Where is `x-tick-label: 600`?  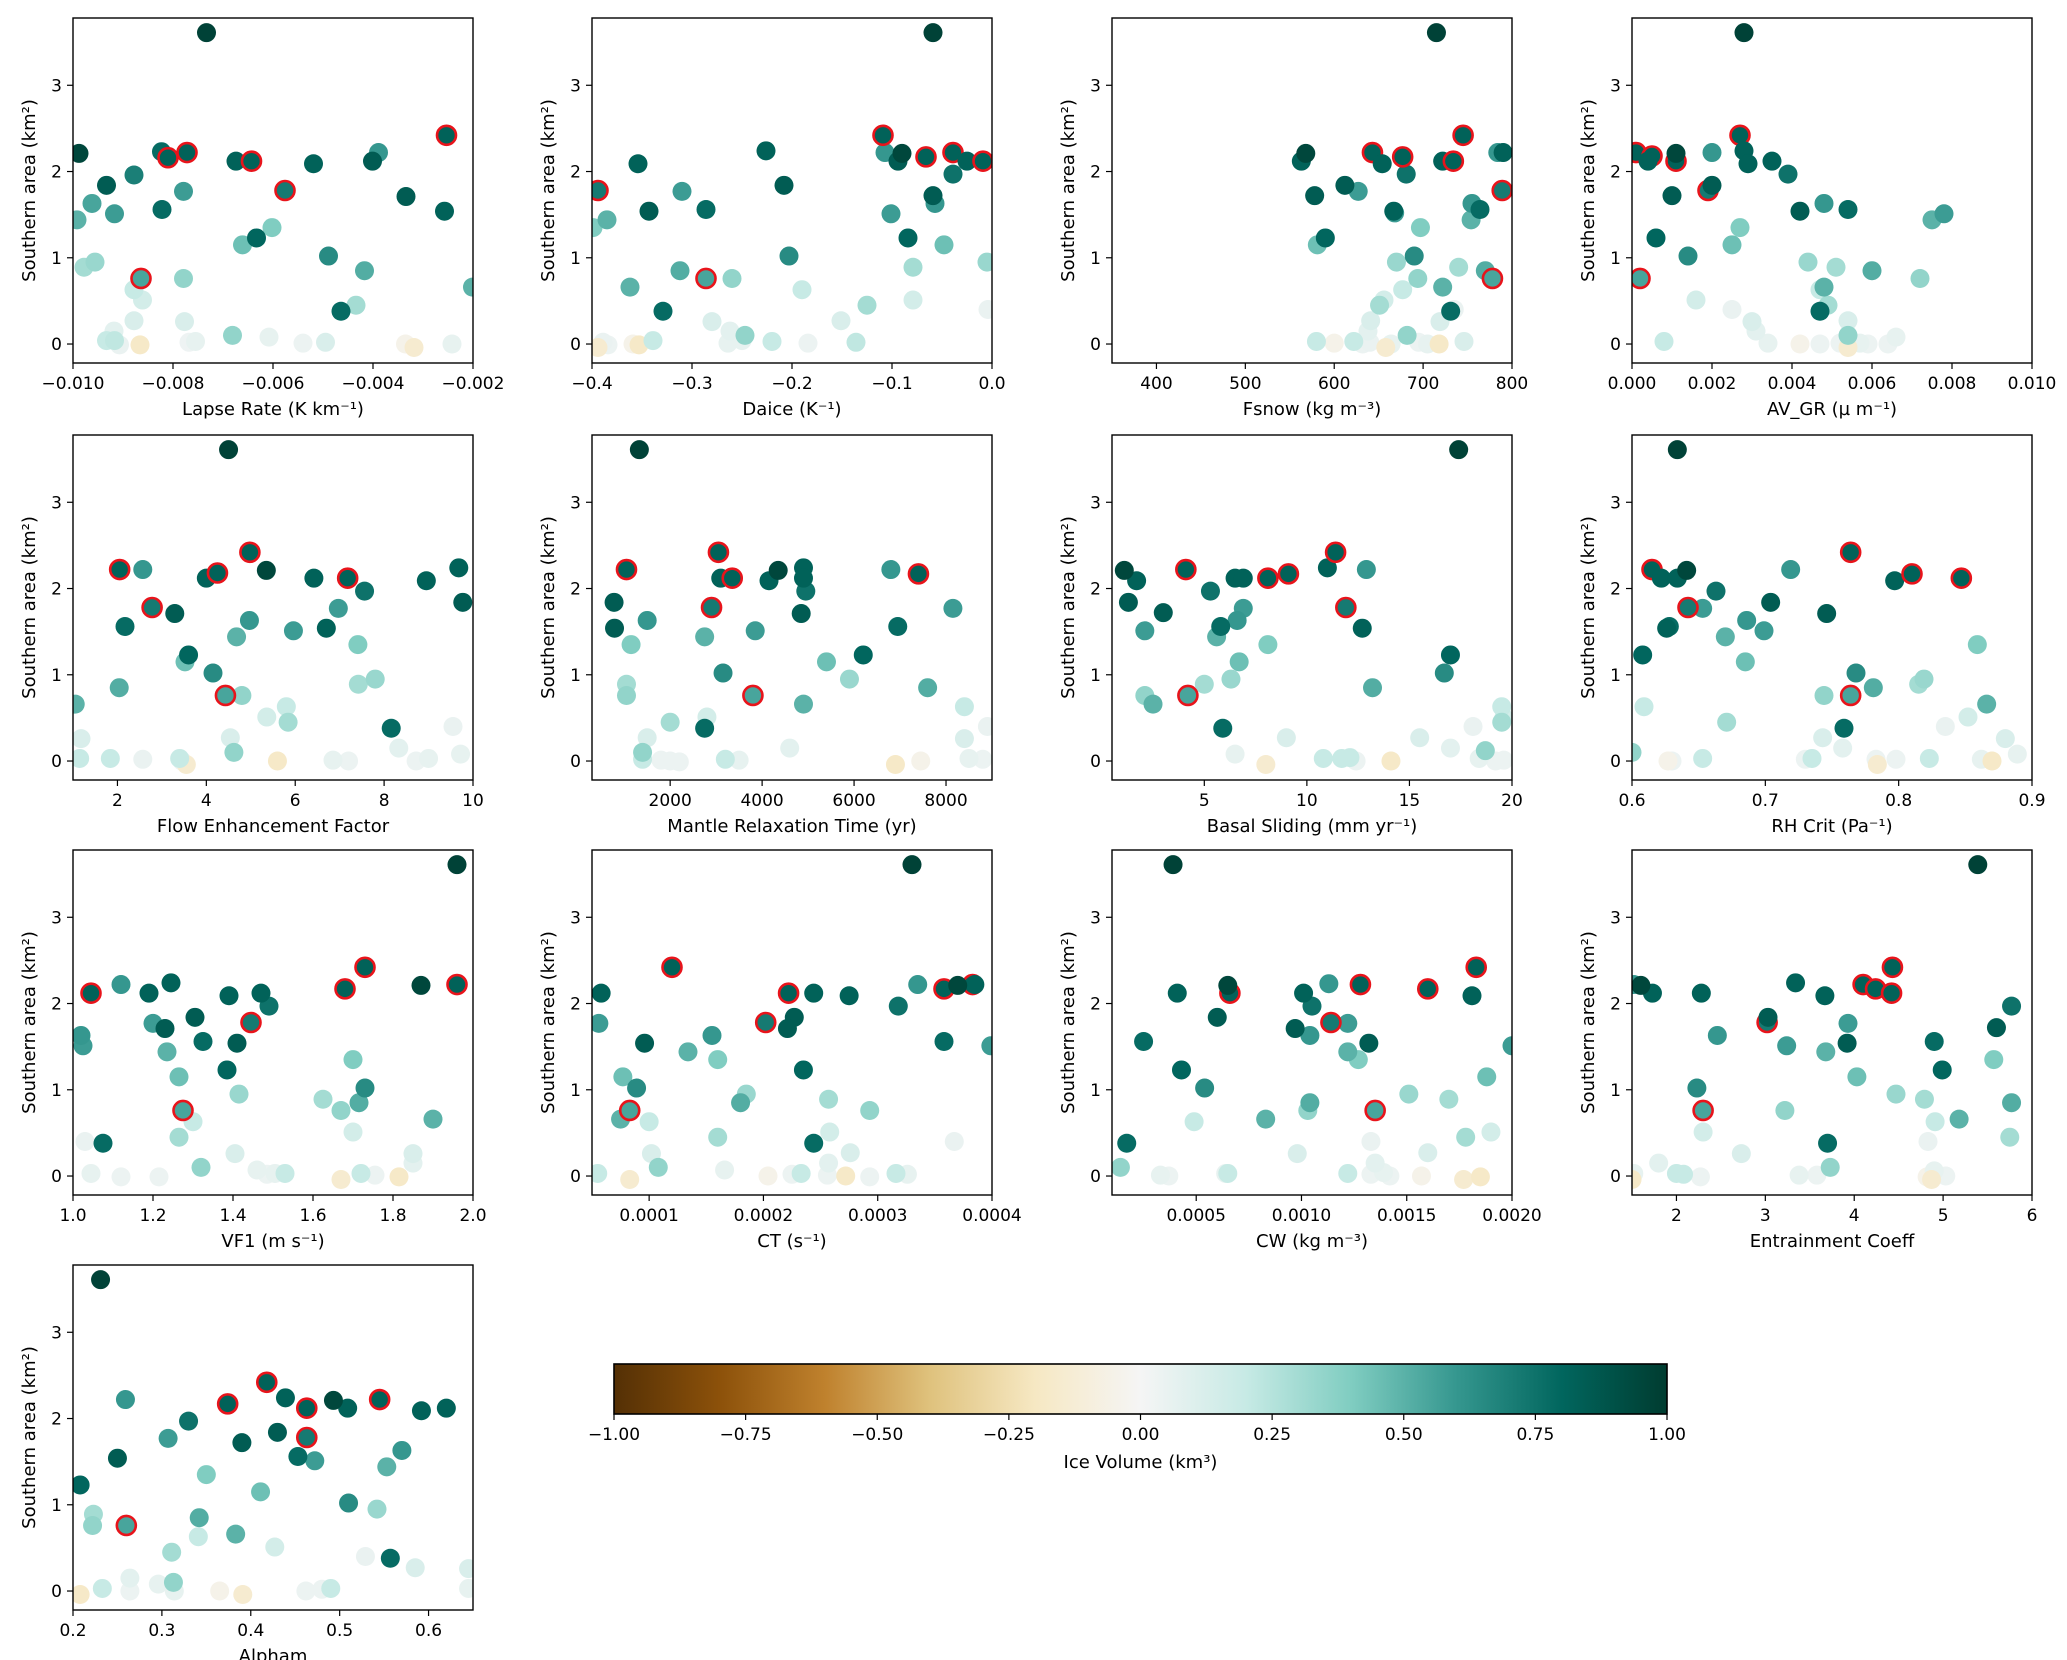
x-tick-label: 600 is located at coordinates (1334, 384).